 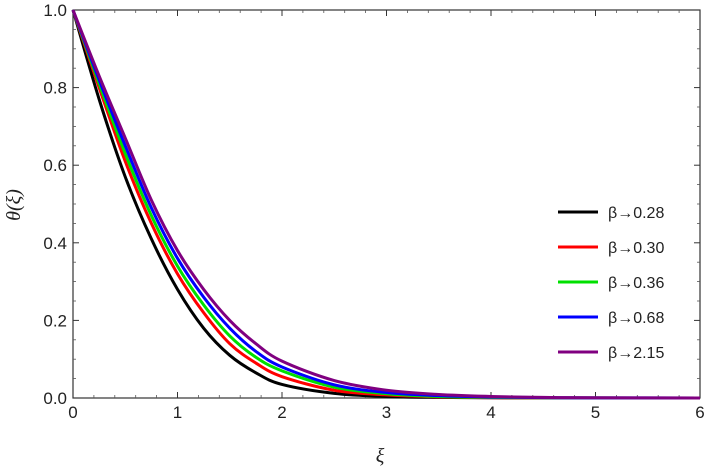 What do you see at coordinates (380, 456) in the screenshot?
I see `x-axis-label: ξ` at bounding box center [380, 456].